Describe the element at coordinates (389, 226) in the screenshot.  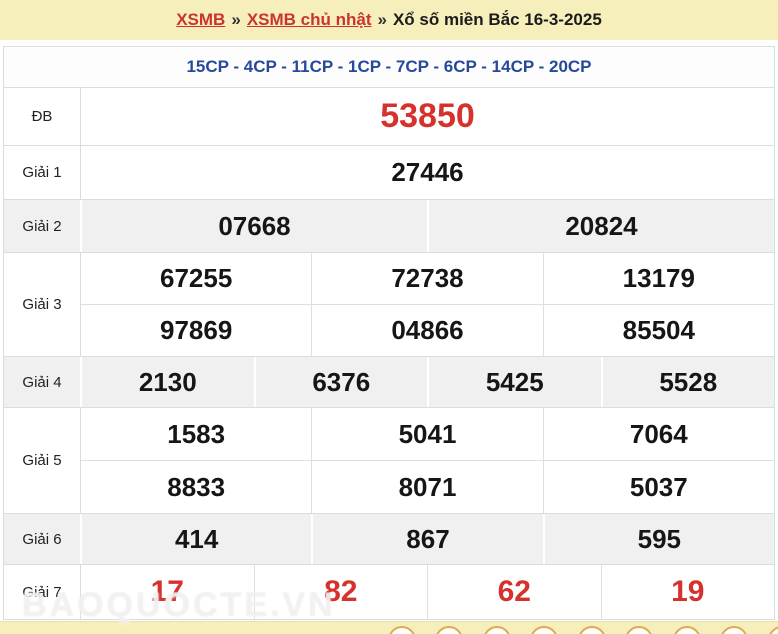
I see `prize-row-2: Giải 2 07668 20824` at that location.